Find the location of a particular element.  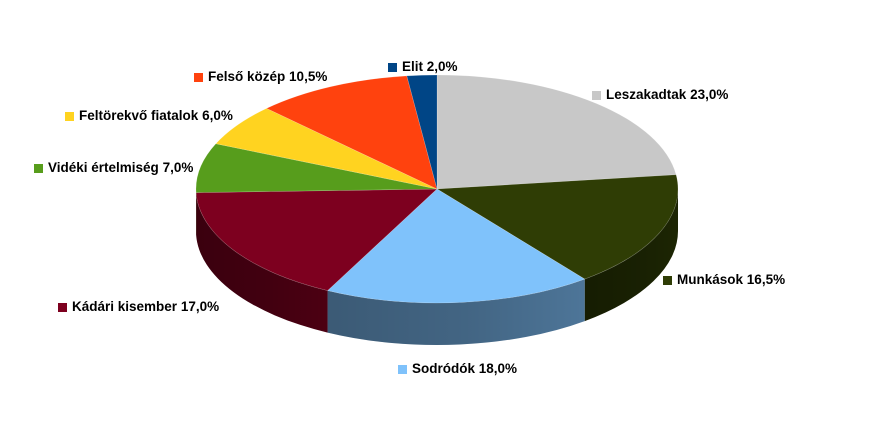

slice-label-leszakadtak: Leszakadtak 23,0% is located at coordinates (660, 95).